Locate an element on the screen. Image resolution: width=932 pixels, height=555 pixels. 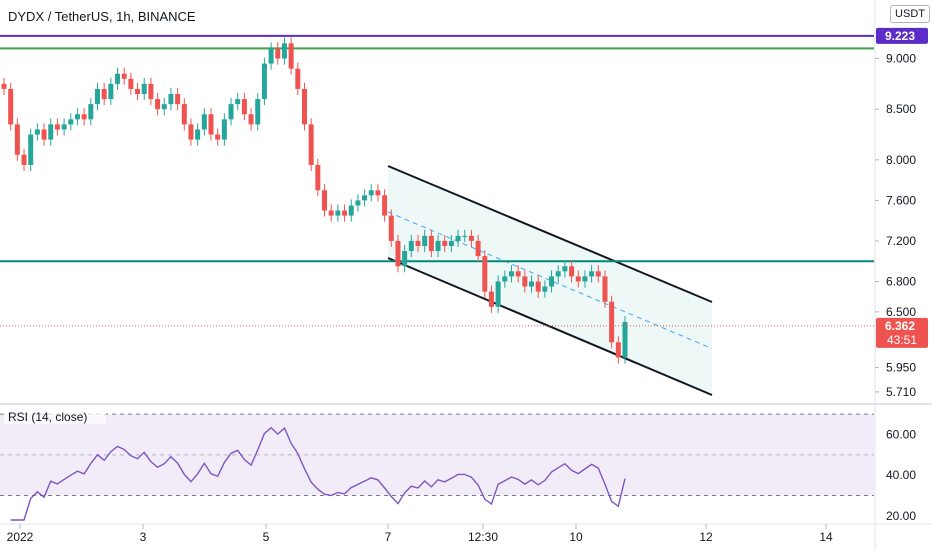
rsi-title: RSI (14, close) is located at coordinates (47, 417).